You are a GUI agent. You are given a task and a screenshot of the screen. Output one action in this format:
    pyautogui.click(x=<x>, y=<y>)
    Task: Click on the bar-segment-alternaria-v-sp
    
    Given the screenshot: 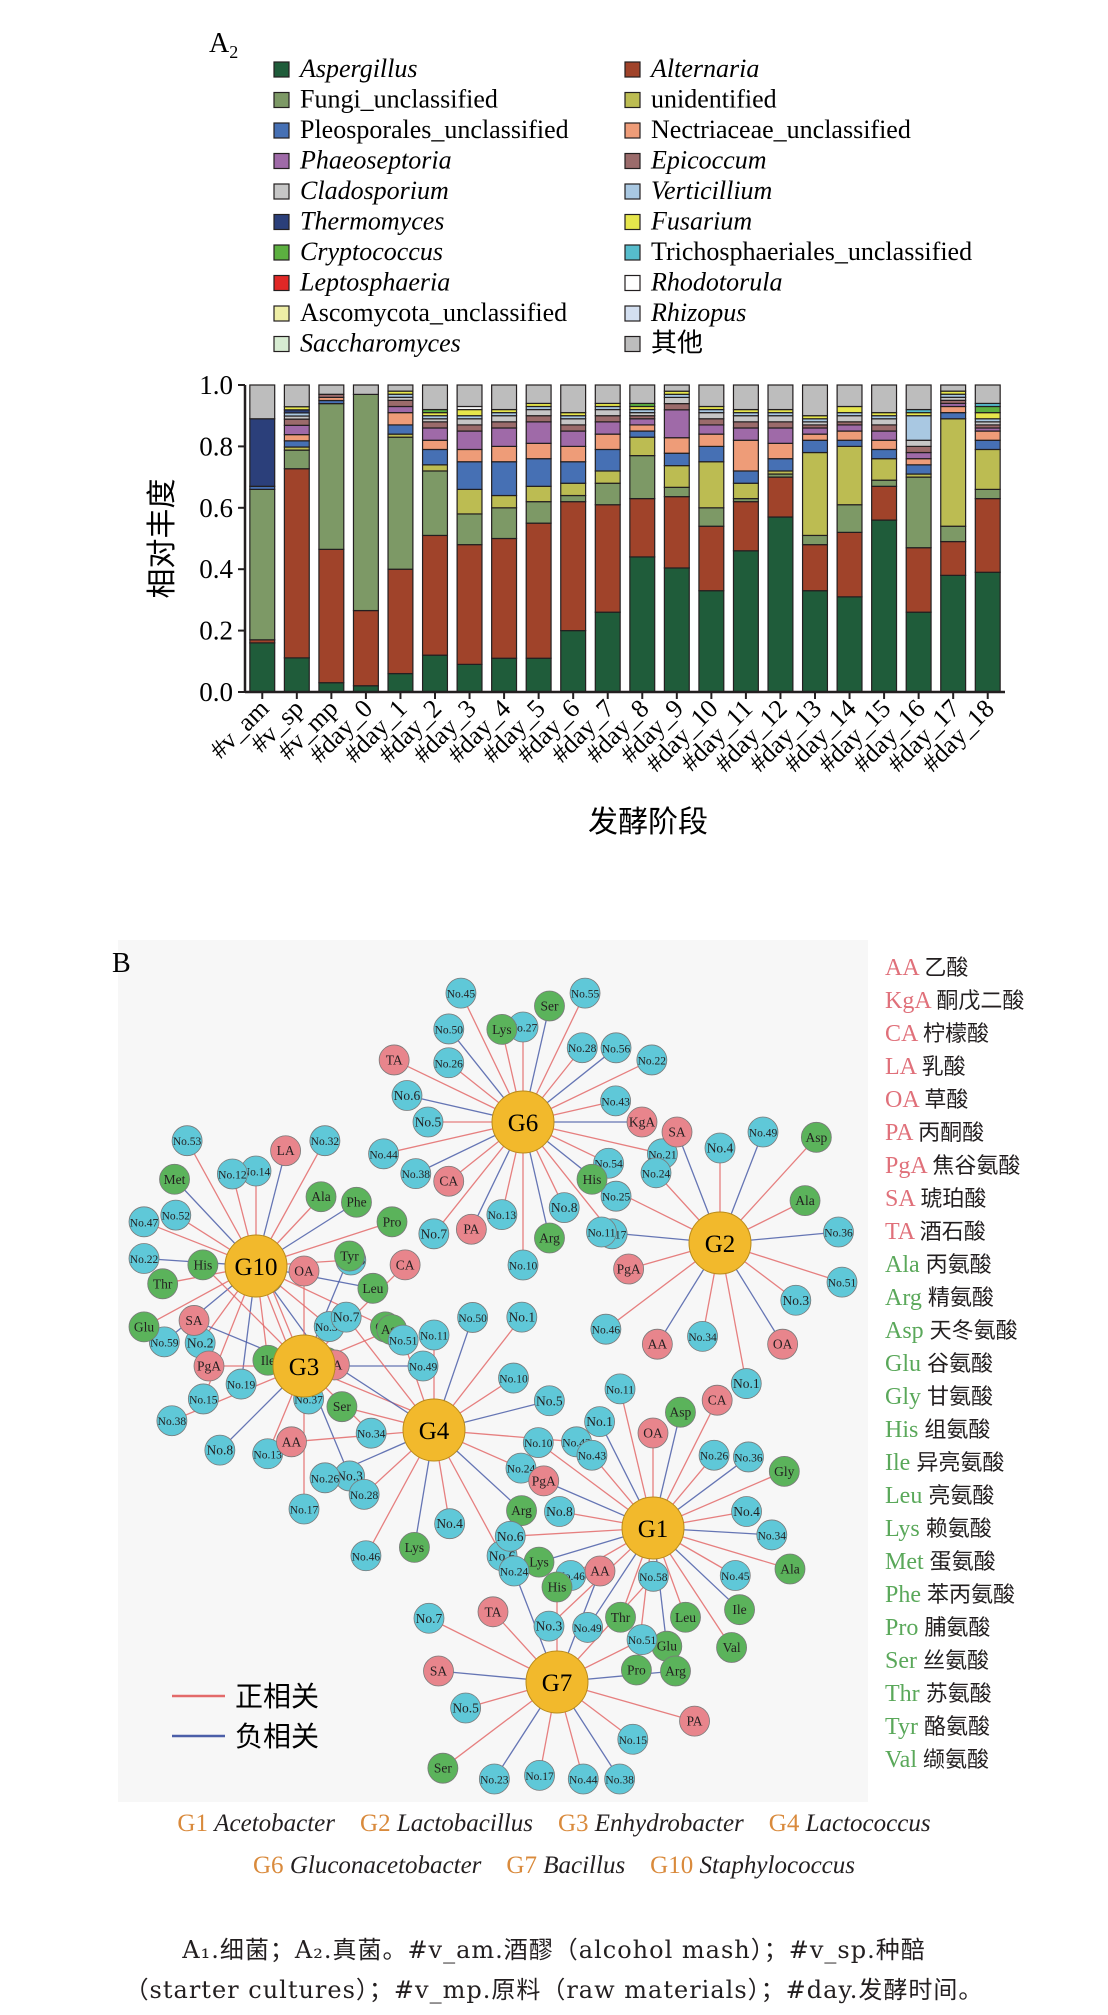 What is the action you would take?
    pyautogui.click(x=296, y=563)
    